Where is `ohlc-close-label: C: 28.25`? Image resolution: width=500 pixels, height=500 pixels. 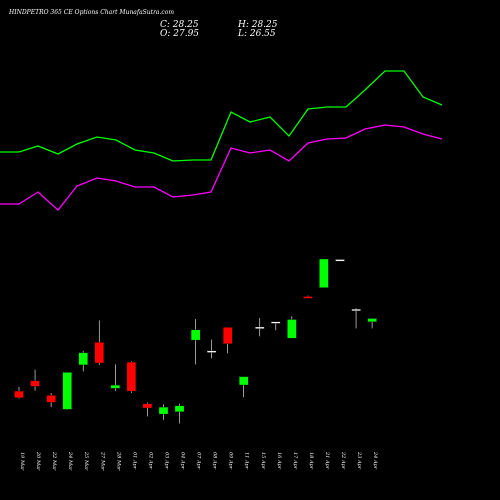 ohlc-close-label: C: 28.25 is located at coordinates (179, 25).